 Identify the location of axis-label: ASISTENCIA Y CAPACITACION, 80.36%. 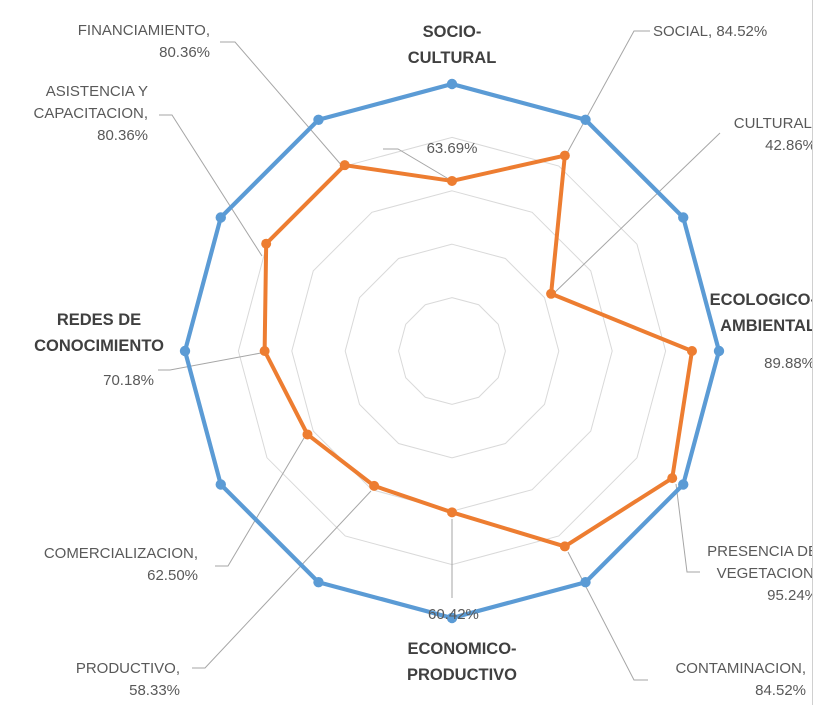
(91, 113).